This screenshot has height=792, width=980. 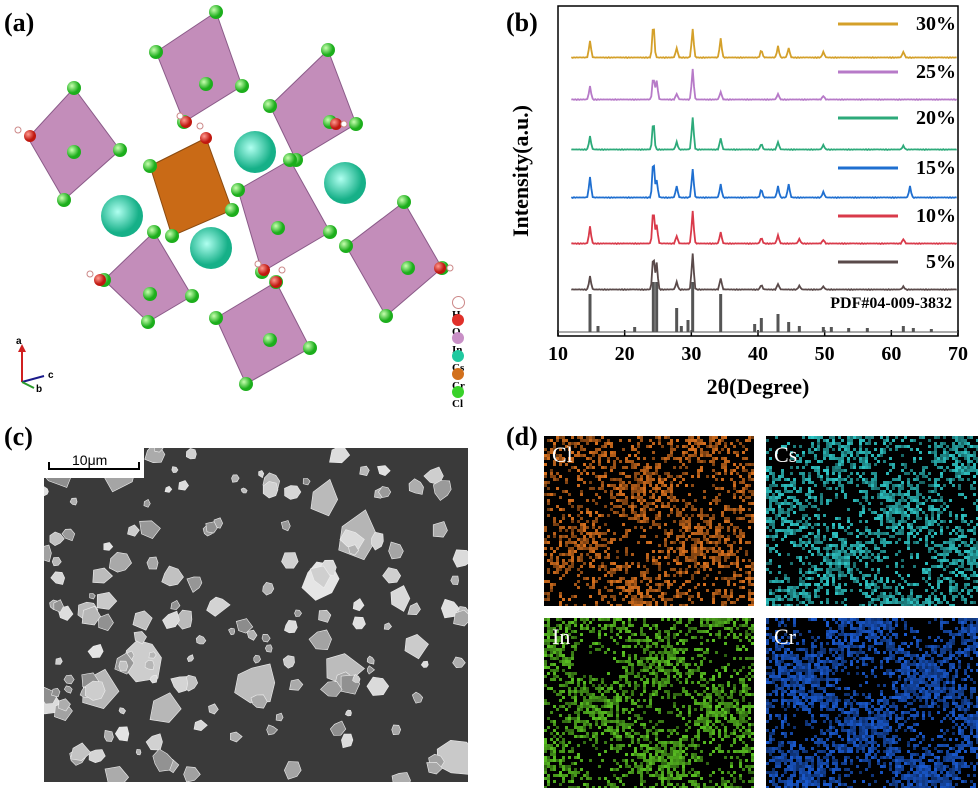 What do you see at coordinates (936, 216) in the screenshot?
I see `legend-label: 10%` at bounding box center [936, 216].